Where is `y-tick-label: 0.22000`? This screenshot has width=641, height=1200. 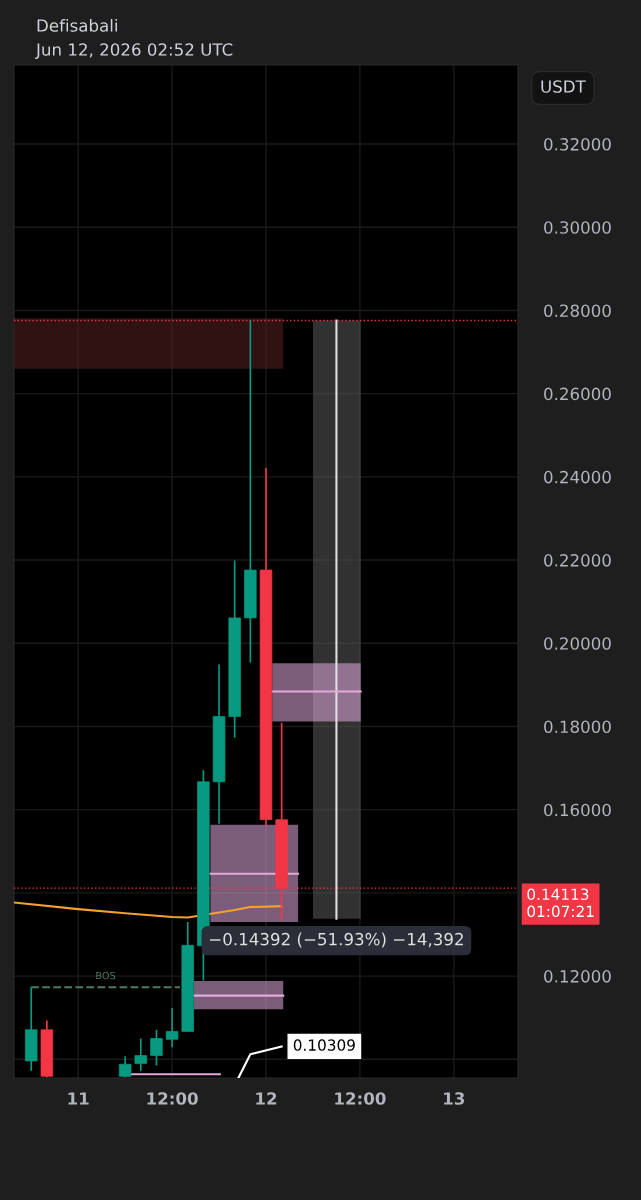 y-tick-label: 0.22000 is located at coordinates (577, 560).